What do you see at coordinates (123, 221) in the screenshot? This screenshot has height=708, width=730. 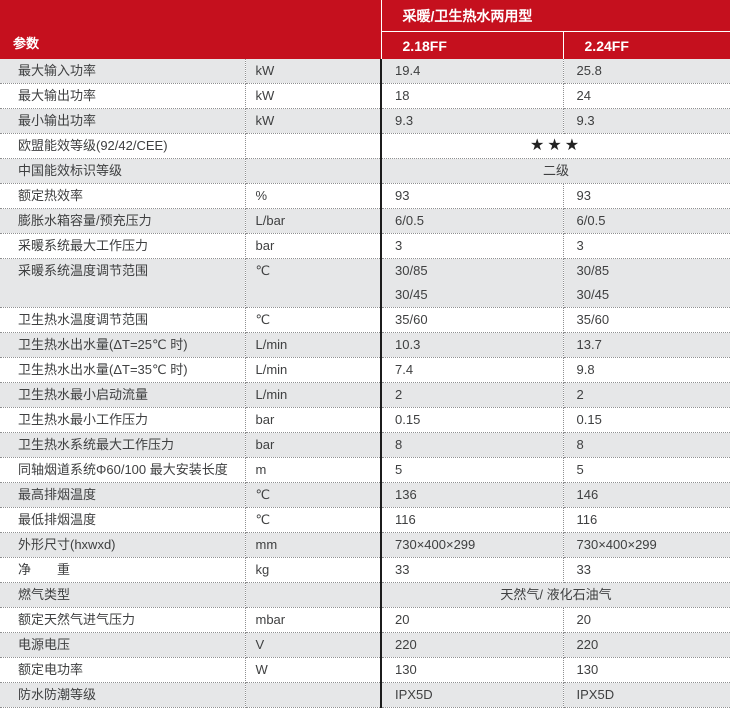 I see `param-cell: 膨胀水箱容量/预充压力` at bounding box center [123, 221].